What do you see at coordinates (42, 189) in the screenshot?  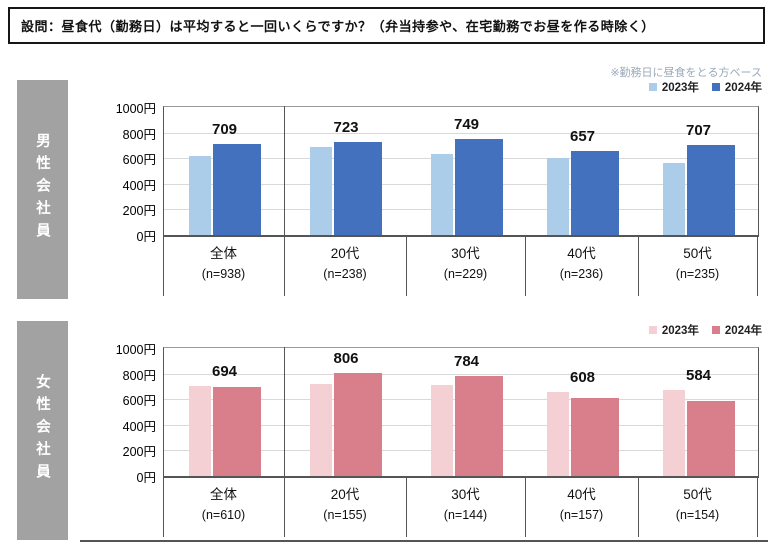 I see `group-label-male: 男性会社員` at bounding box center [42, 189].